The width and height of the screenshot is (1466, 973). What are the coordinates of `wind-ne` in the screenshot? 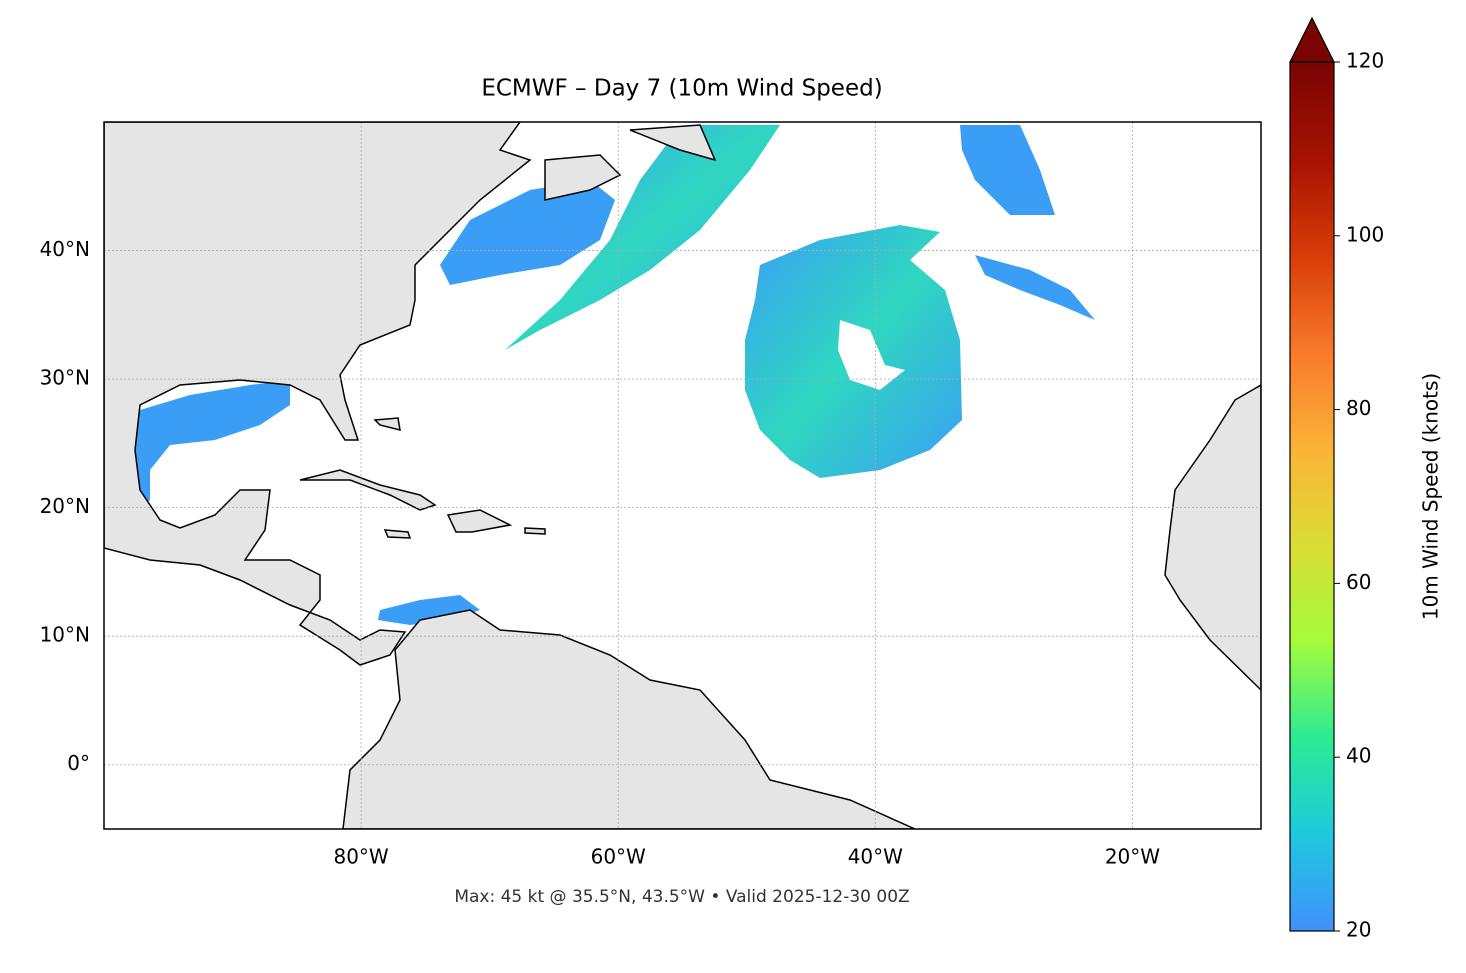 It's located at (527, 232).